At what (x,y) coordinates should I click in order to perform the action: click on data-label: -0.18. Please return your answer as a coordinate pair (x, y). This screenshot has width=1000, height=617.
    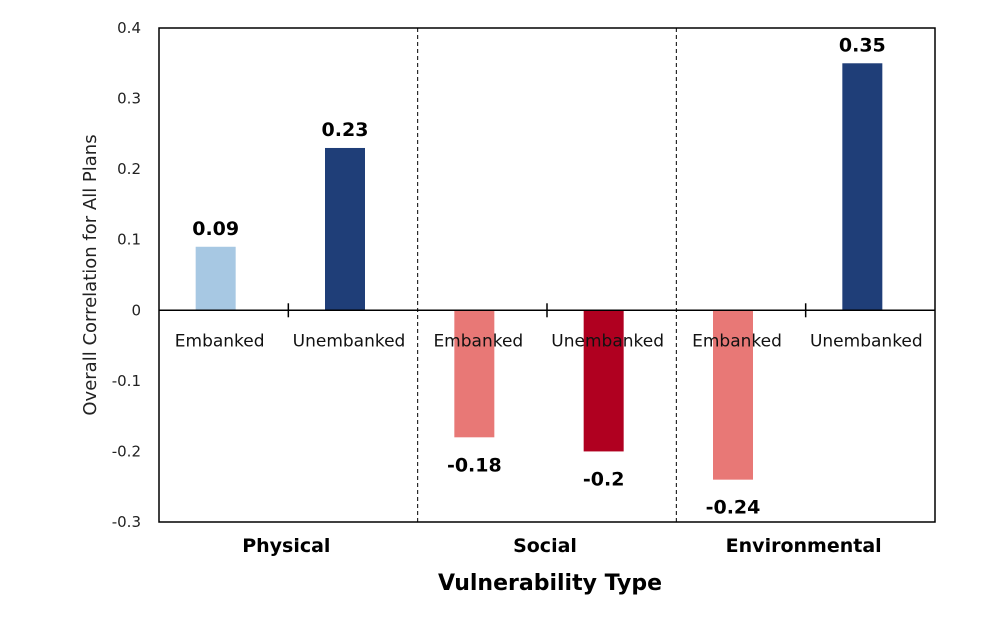
    Looking at the image, I should click on (474, 465).